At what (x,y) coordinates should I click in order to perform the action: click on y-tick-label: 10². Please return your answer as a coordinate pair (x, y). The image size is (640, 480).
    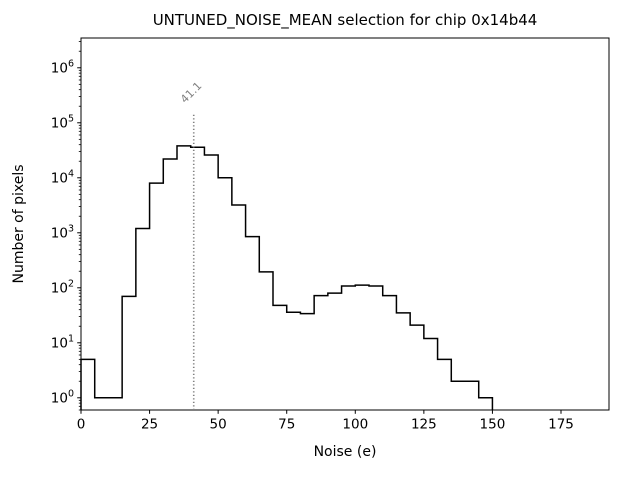
    Looking at the image, I should click on (62, 287).